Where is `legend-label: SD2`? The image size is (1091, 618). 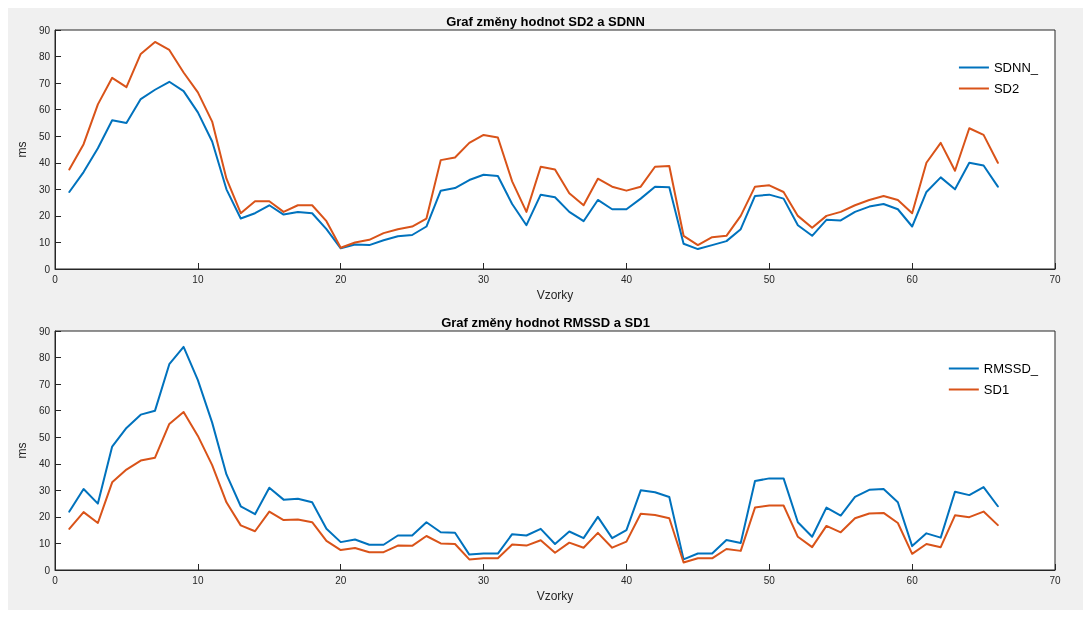
legend-label: SD2 is located at coordinates (1006, 88).